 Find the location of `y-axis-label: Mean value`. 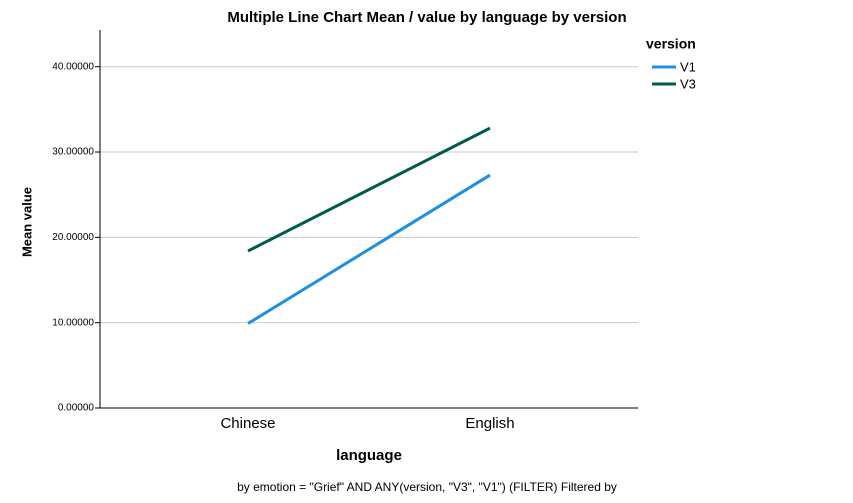

y-axis-label: Mean value is located at coordinates (26, 222).